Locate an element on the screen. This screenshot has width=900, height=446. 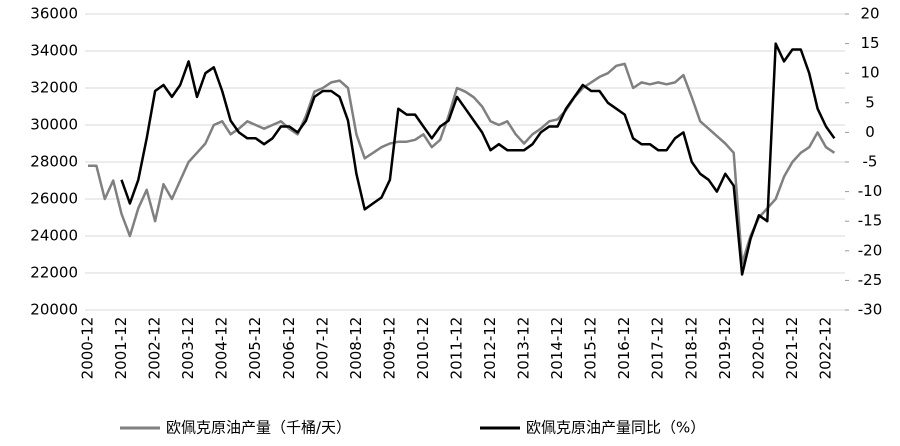
y-tick-label: 20000 is located at coordinates (54, 310).